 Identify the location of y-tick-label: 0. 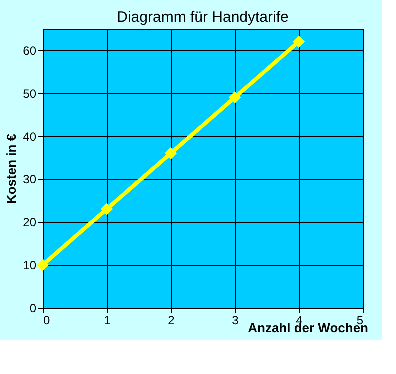
(33, 309).